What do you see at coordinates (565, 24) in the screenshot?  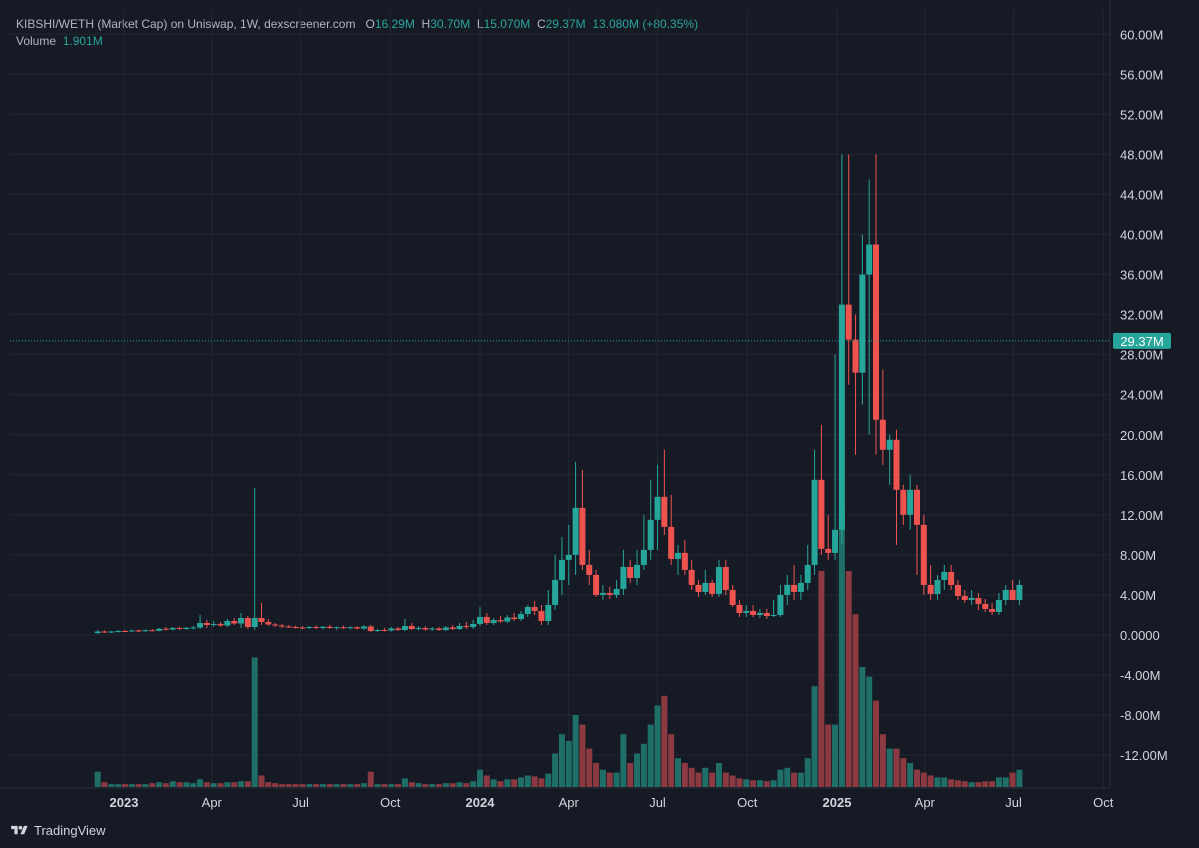 I see `close-value: 29.37M` at bounding box center [565, 24].